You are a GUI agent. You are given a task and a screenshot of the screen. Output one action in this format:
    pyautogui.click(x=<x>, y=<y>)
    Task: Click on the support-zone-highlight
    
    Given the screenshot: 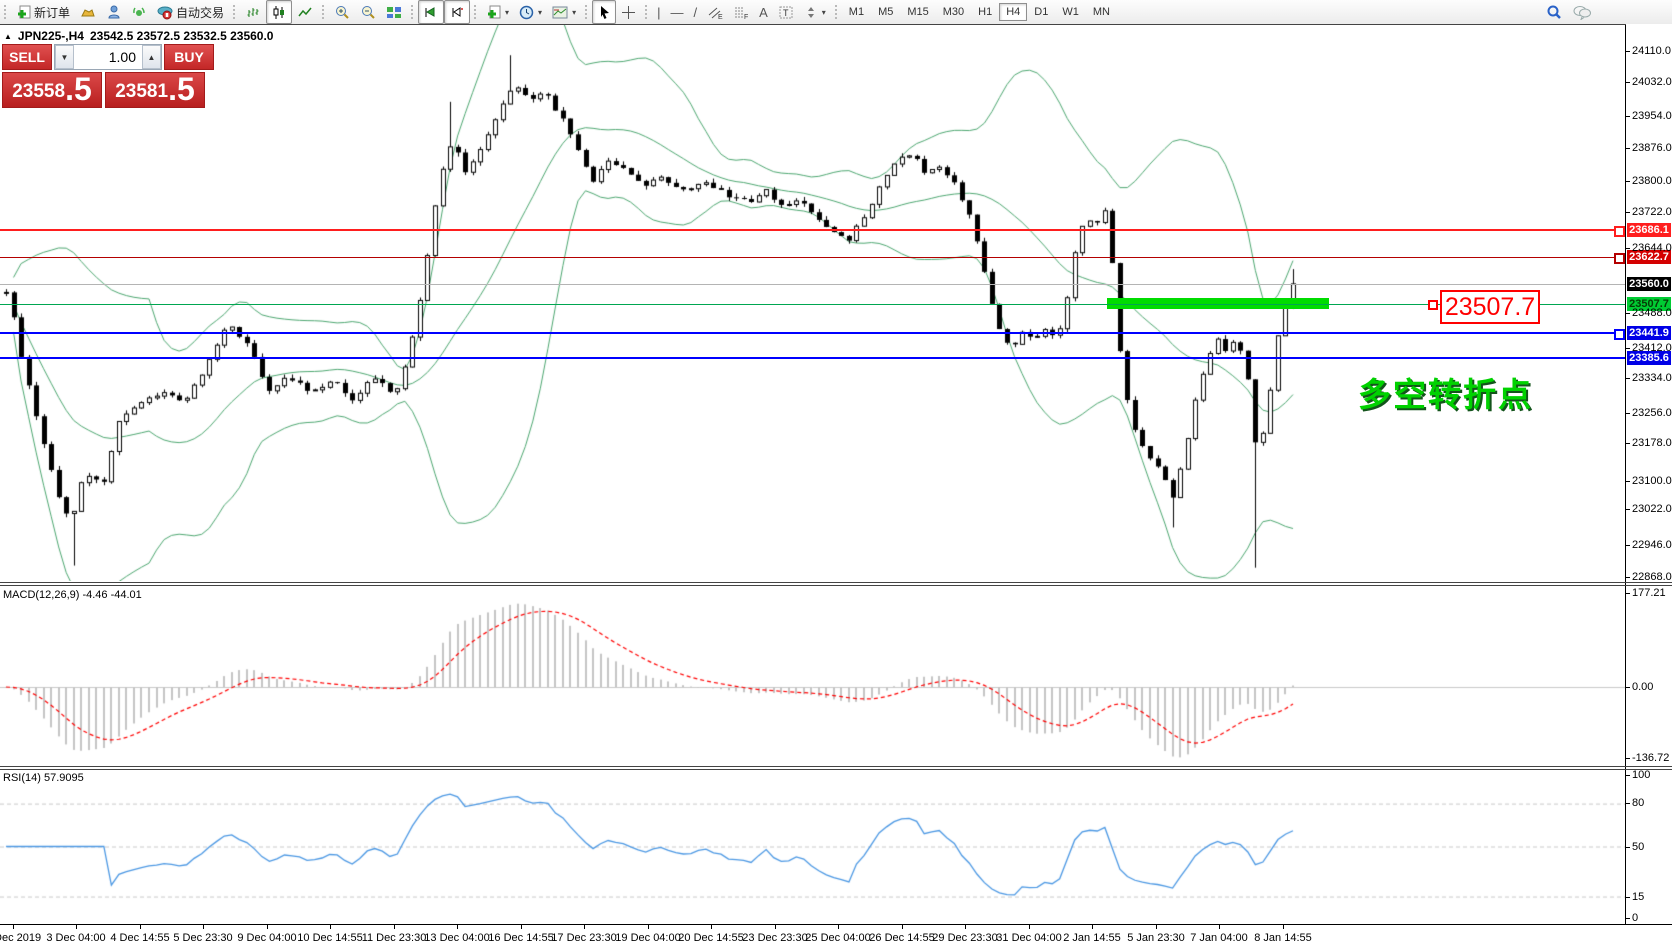 What is the action you would take?
    pyautogui.click(x=1218, y=303)
    